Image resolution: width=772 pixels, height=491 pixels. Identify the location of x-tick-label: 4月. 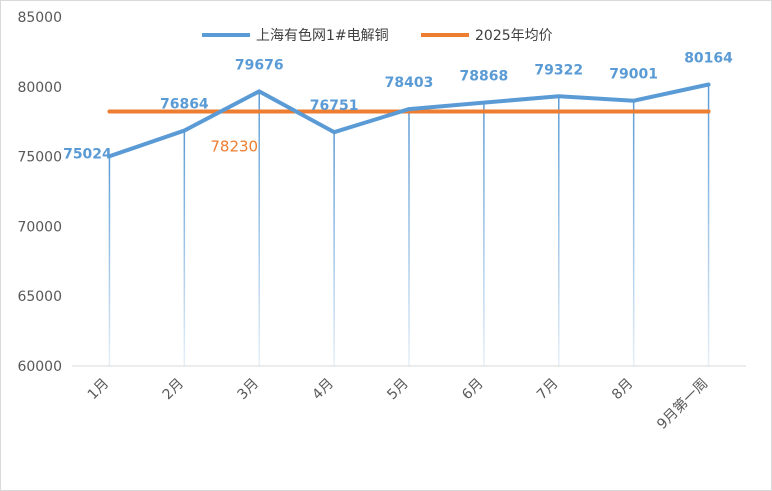
(323, 390).